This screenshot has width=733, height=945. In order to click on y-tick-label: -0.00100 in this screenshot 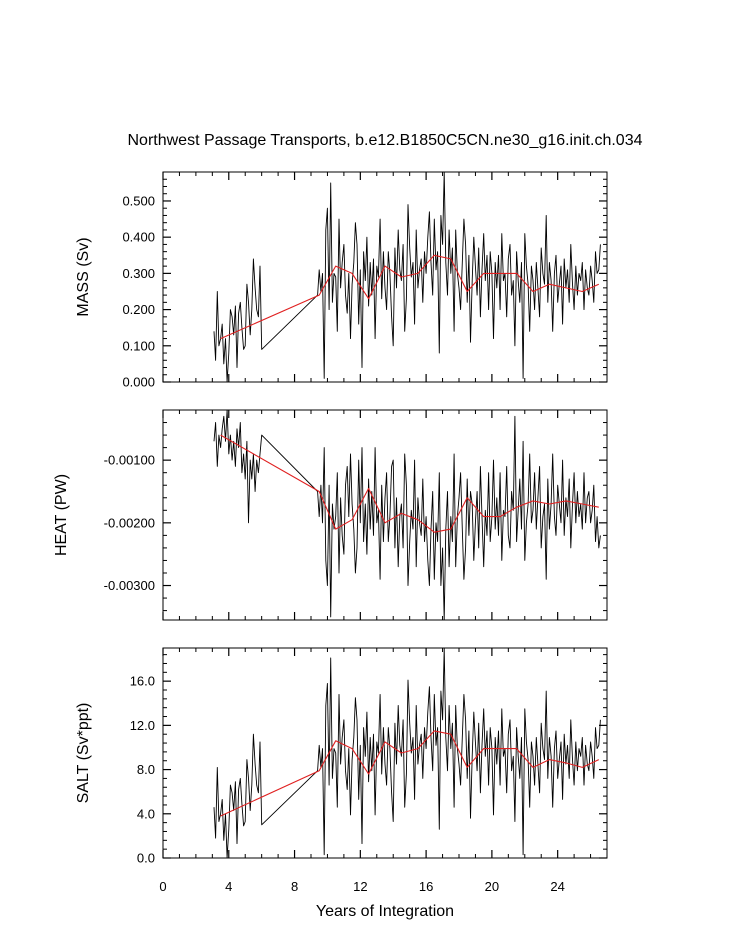, I will do `click(129, 460)`.